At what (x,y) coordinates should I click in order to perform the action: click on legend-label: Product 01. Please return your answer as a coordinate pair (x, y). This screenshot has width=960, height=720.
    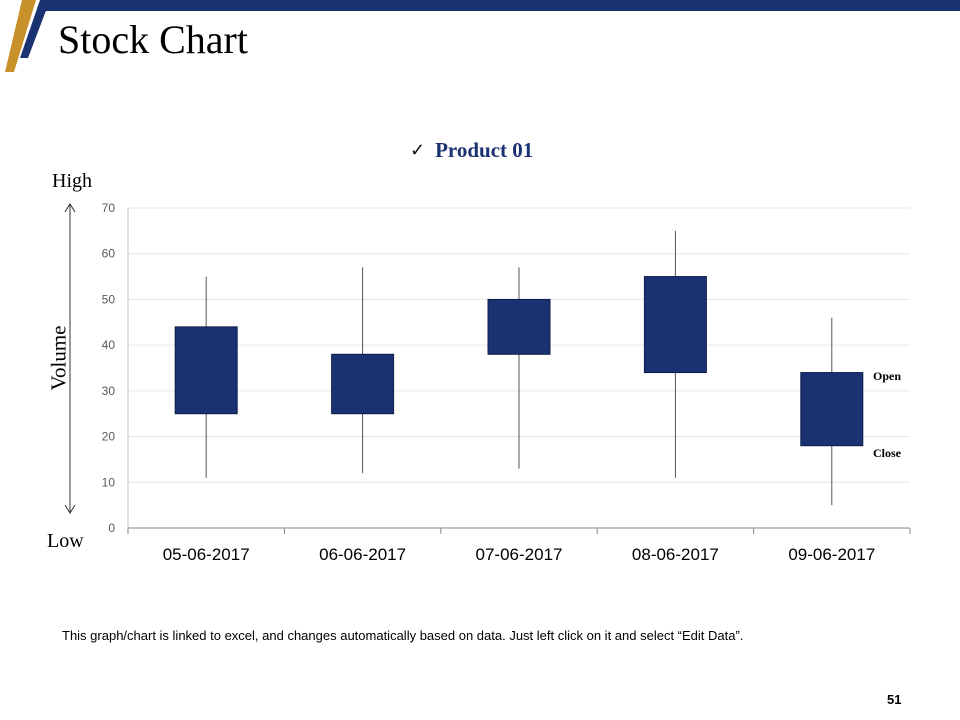
    Looking at the image, I should click on (484, 150).